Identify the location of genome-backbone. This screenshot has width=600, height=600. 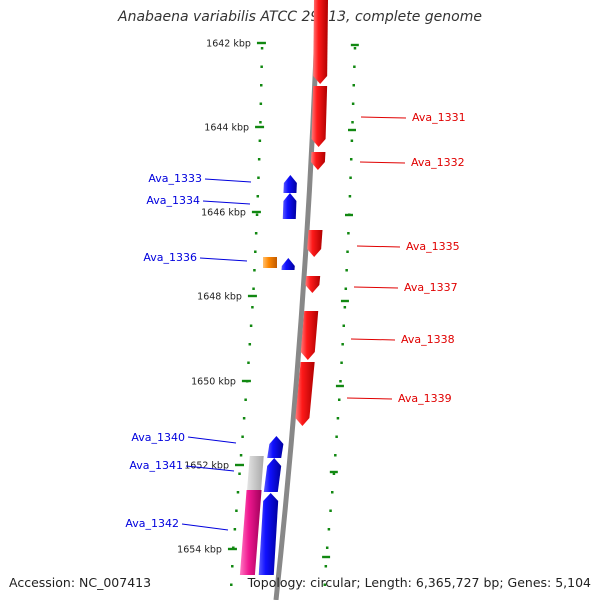
(297, 300).